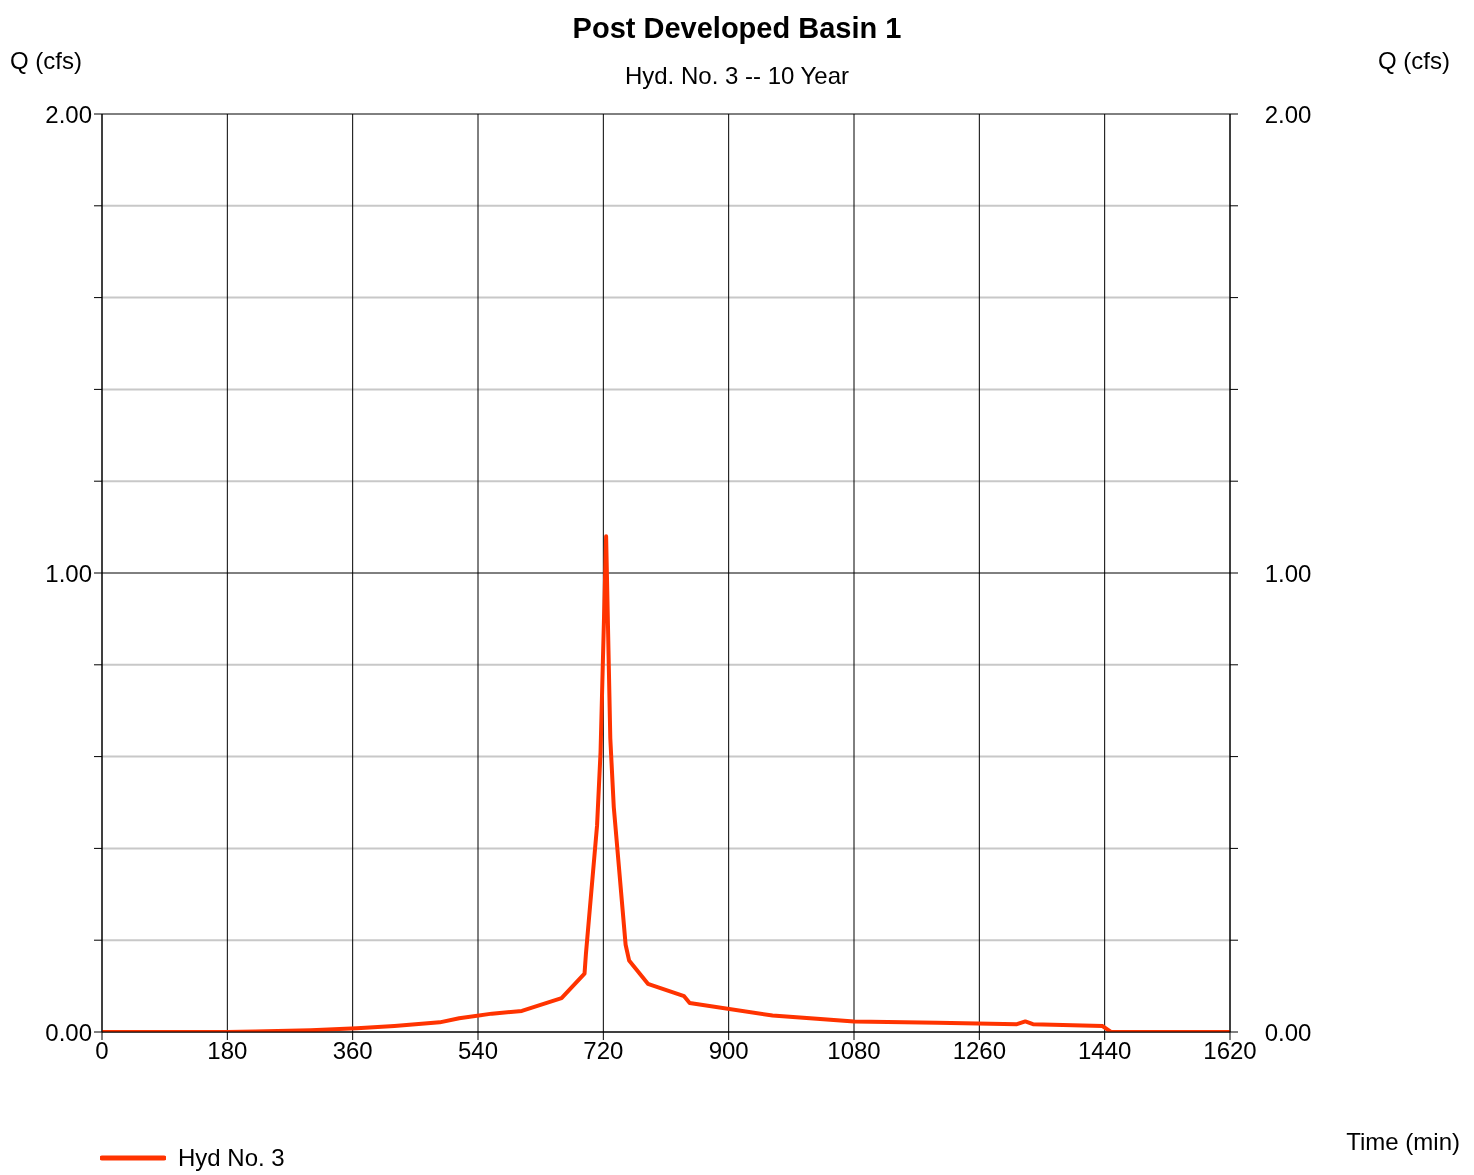 Image resolution: width=1474 pixels, height=1175 pixels. What do you see at coordinates (1403, 1142) in the screenshot?
I see `x-axis-title: Time (min)` at bounding box center [1403, 1142].